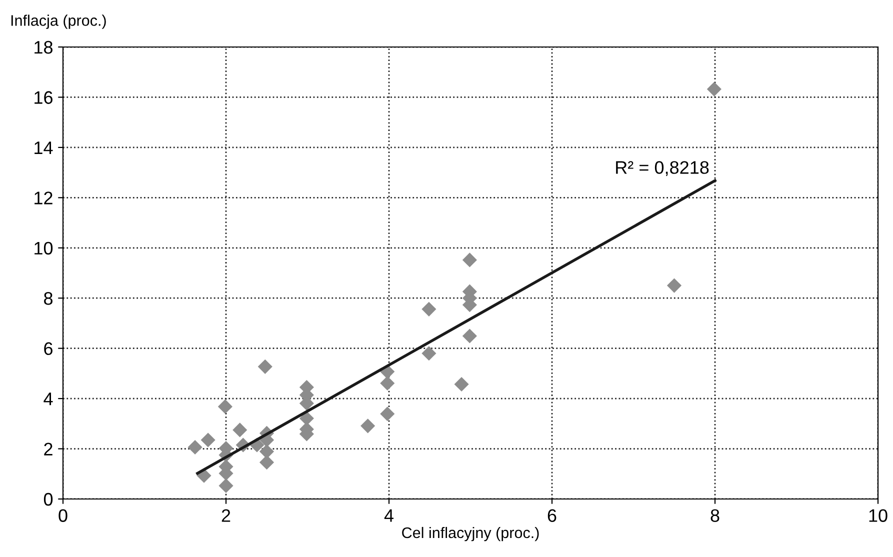 This screenshot has height=557, width=893. What do you see at coordinates (226, 515) in the screenshot?
I see `x-tick-label: 2` at bounding box center [226, 515].